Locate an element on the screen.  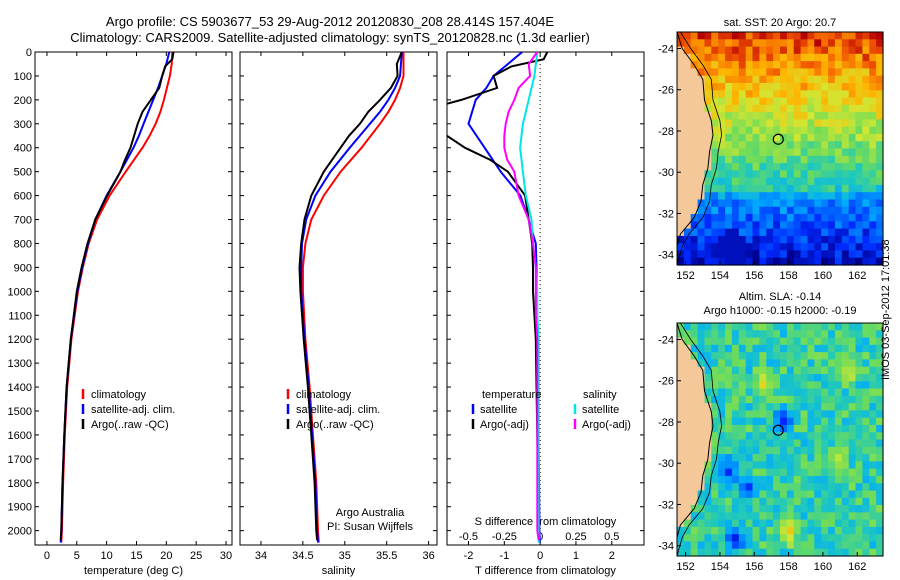
lat-tick-label: -32 is located at coordinates (666, 214).